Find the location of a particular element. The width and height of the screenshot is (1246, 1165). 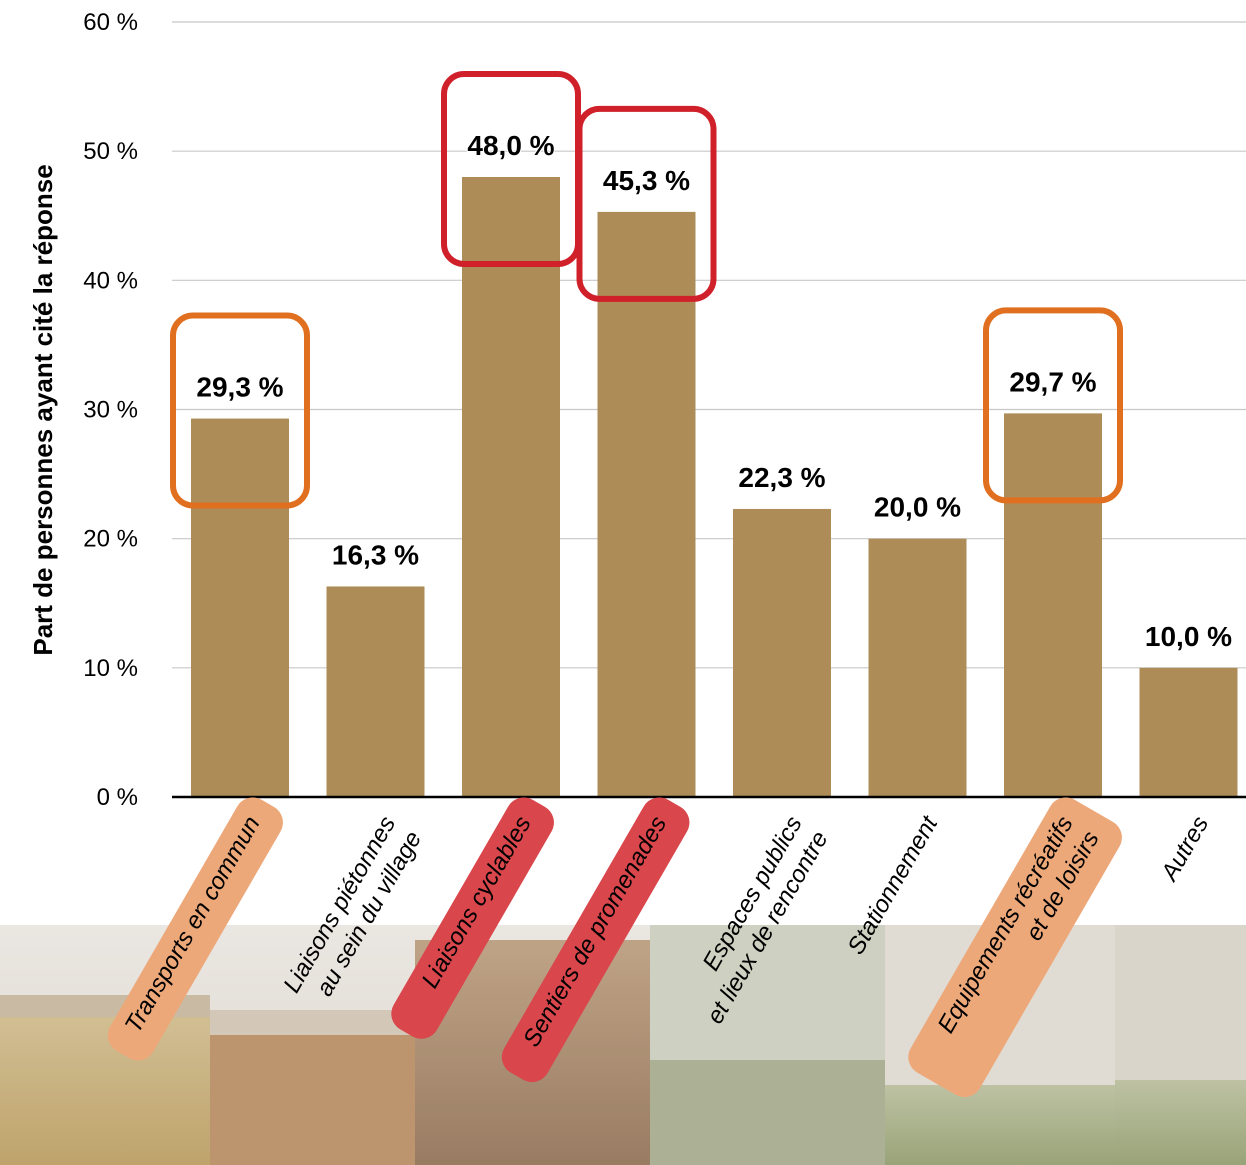

value-label: 29,7 % is located at coordinates (1052, 381).